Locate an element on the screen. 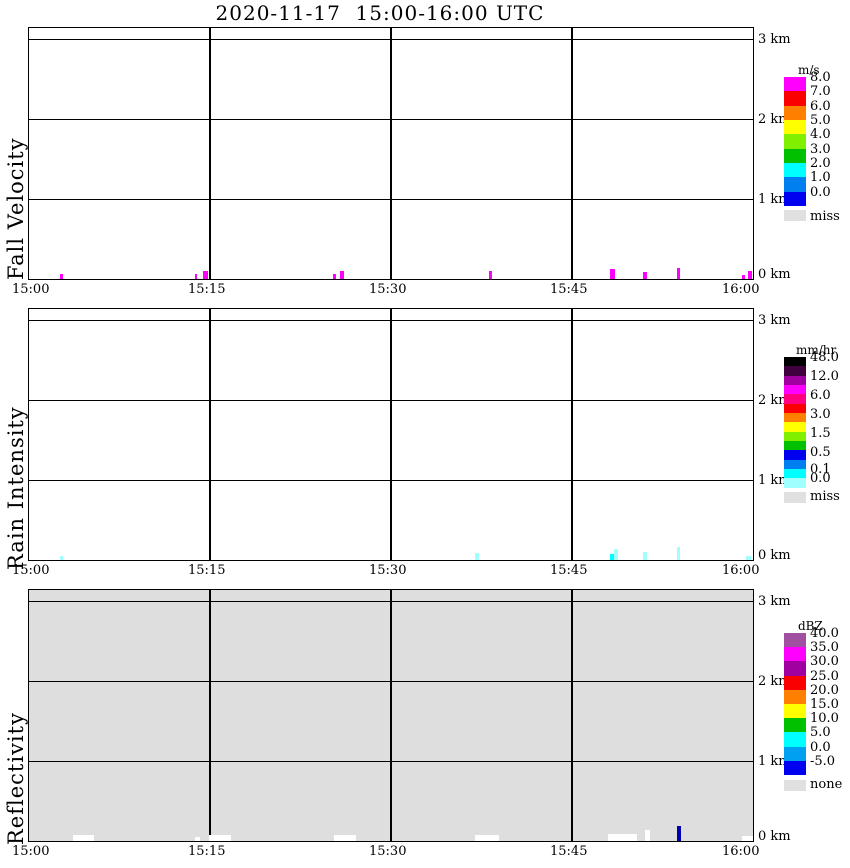 The width and height of the screenshot is (850, 868). panel-label-reflectivity: Reflectivity is located at coordinates (16, 778).